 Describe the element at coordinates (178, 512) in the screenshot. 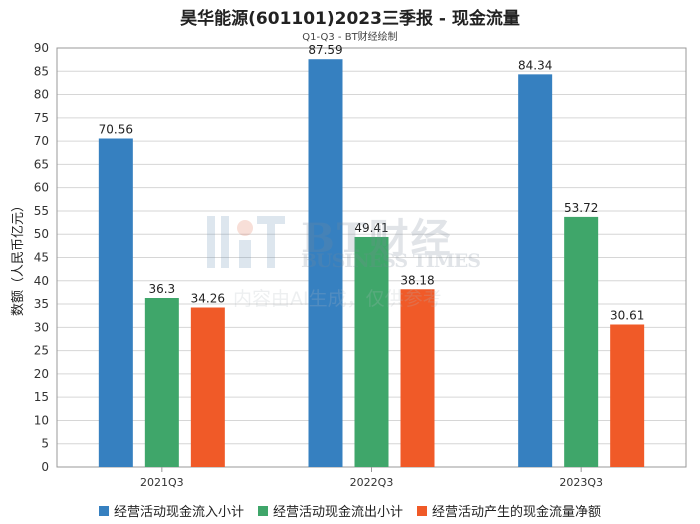

I see `legend-label: 经营活动现金流入小计` at that location.